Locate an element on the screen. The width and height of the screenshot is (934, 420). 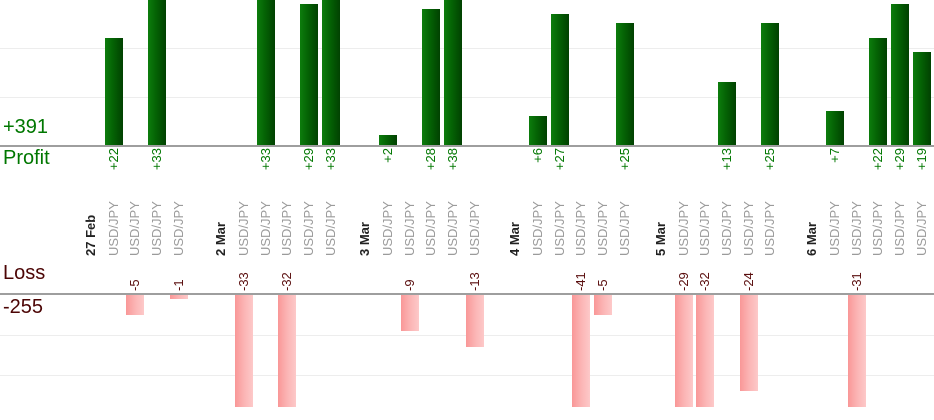
loss-axis-title: Loss is located at coordinates (24, 273).